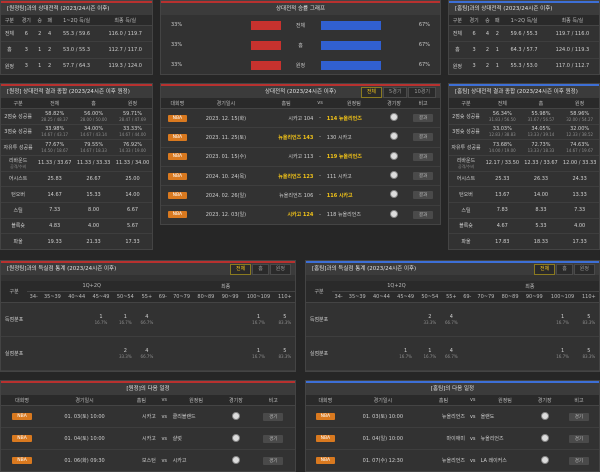  I want to click on cell-text: 112.7 / 117.0, so click(125, 49).